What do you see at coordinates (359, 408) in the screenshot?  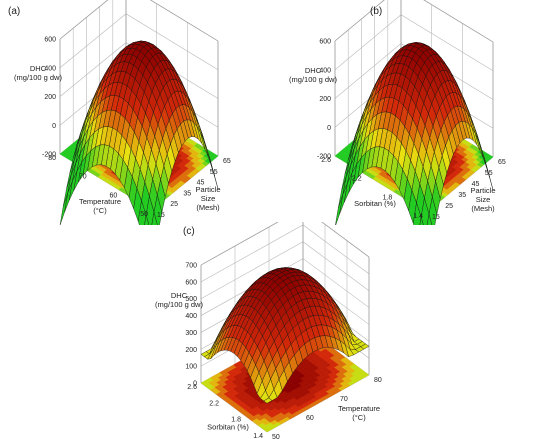 I see `x-axis-title: Temperature` at bounding box center [359, 408].